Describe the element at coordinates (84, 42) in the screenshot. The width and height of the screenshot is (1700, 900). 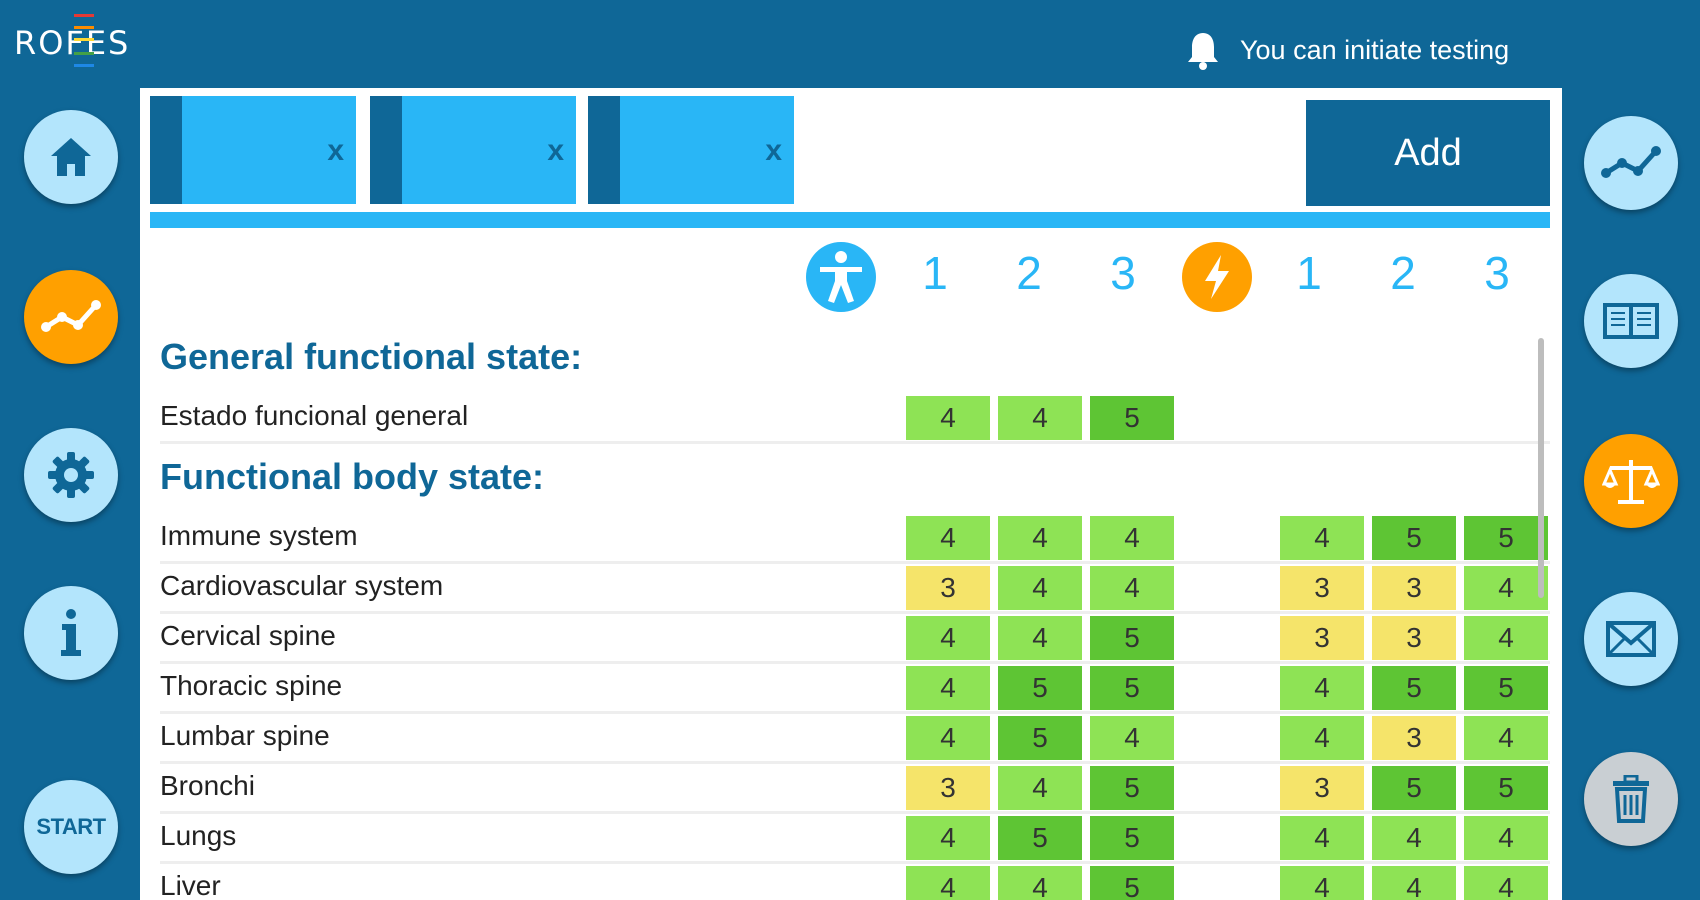
I see `logo-color-bars` at that location.